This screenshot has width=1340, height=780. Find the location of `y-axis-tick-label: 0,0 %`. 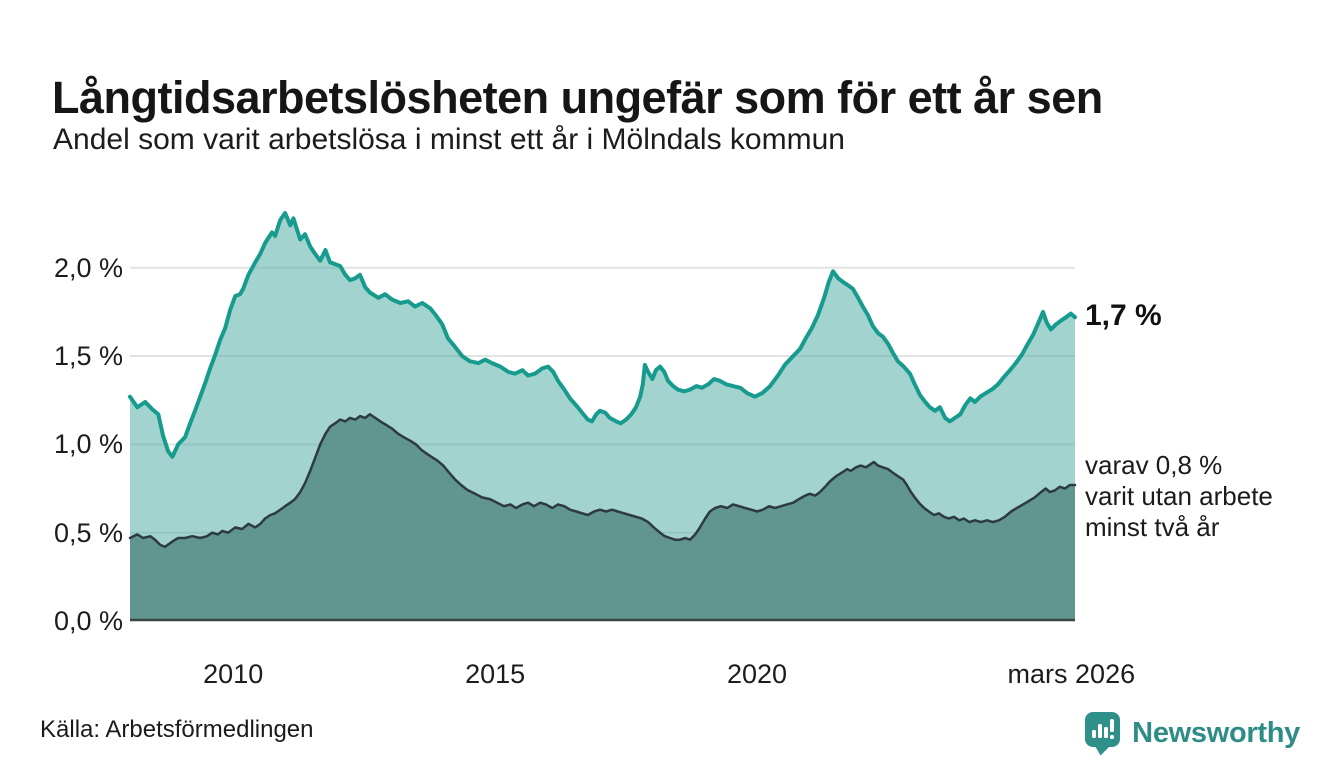

y-axis-tick-label: 0,0 % is located at coordinates (88, 621).